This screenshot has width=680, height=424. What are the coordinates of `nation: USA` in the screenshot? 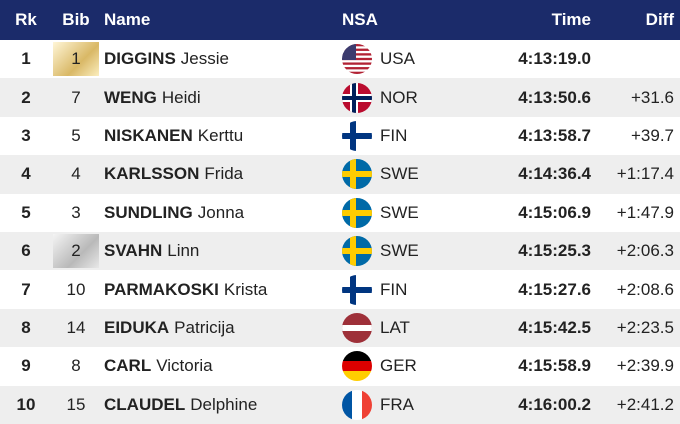 It's located at (397, 59).